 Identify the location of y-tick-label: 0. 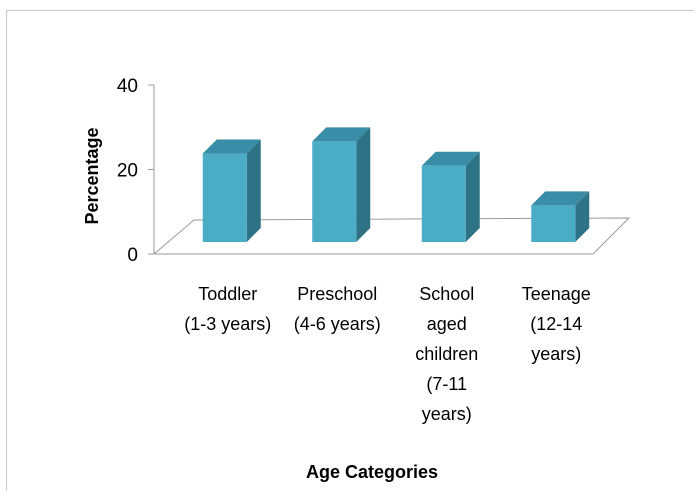
(132, 255).